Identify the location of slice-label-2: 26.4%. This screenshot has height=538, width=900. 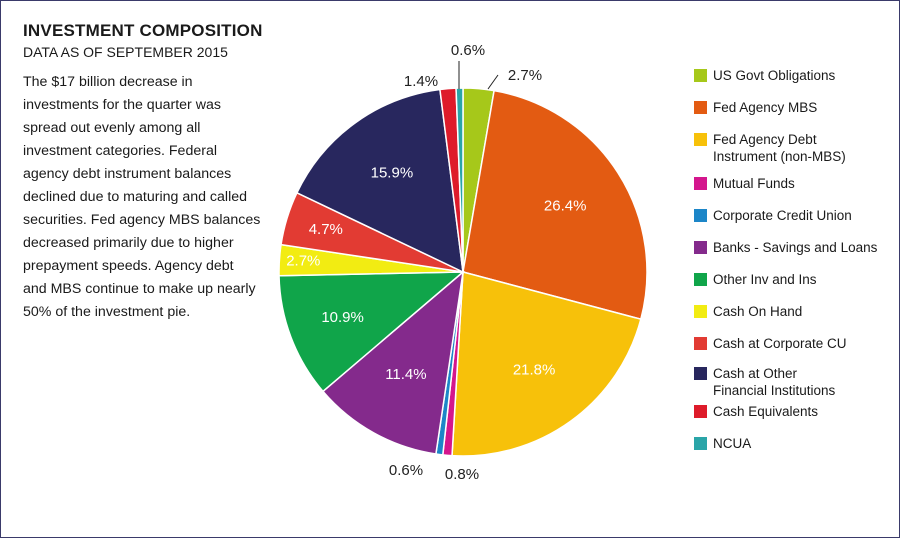
(565, 205).